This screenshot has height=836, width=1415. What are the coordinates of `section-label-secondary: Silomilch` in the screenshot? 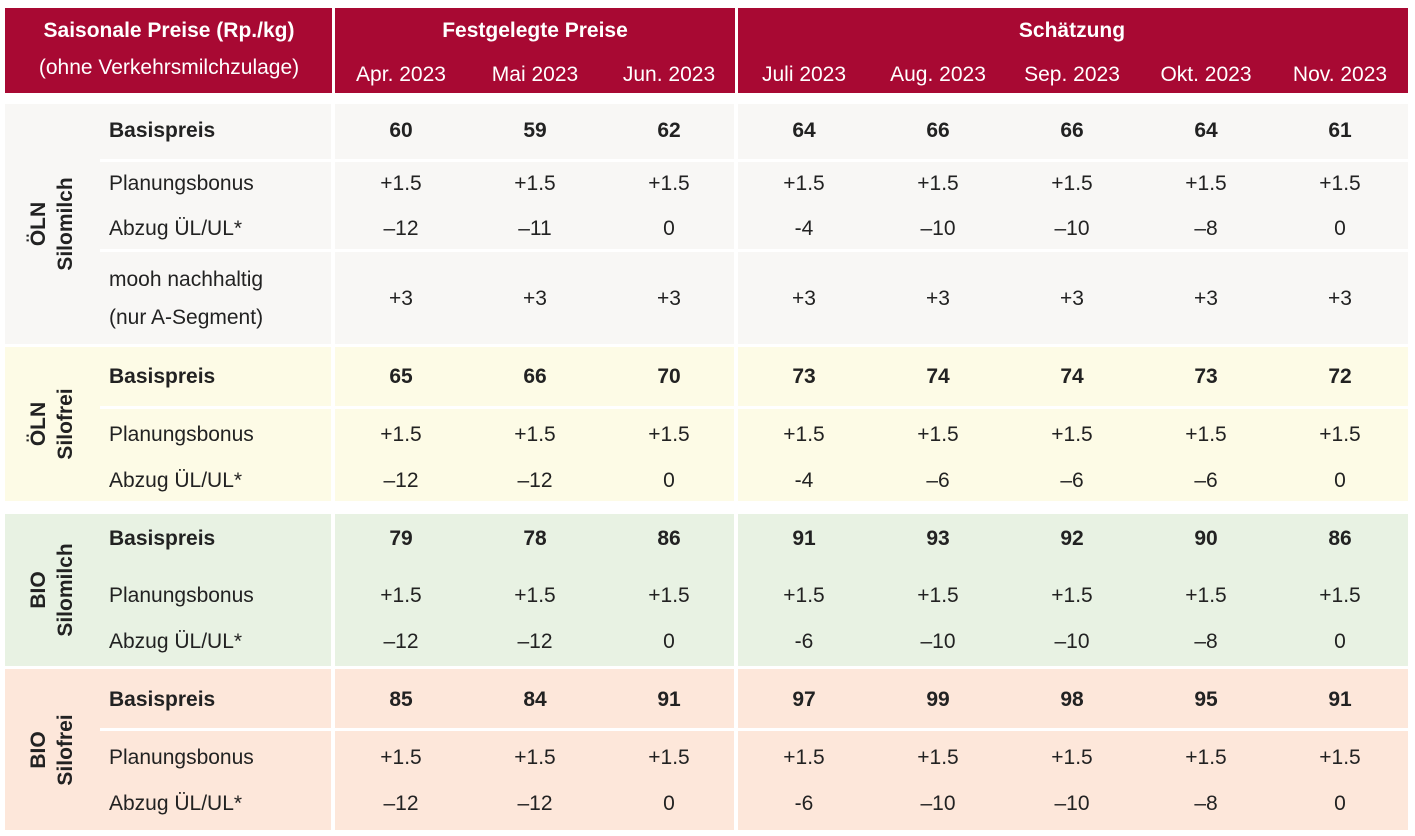 It's located at (65, 224).